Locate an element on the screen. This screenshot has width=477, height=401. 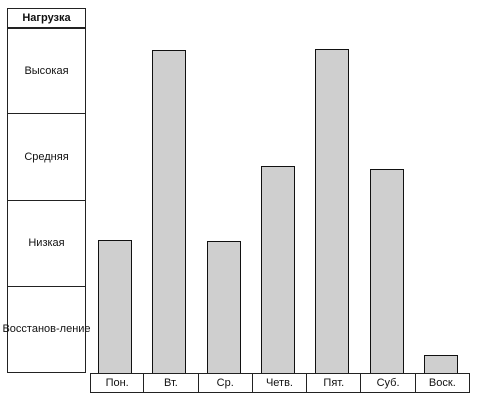
x-tick-label: Суб. is located at coordinates (388, 383).